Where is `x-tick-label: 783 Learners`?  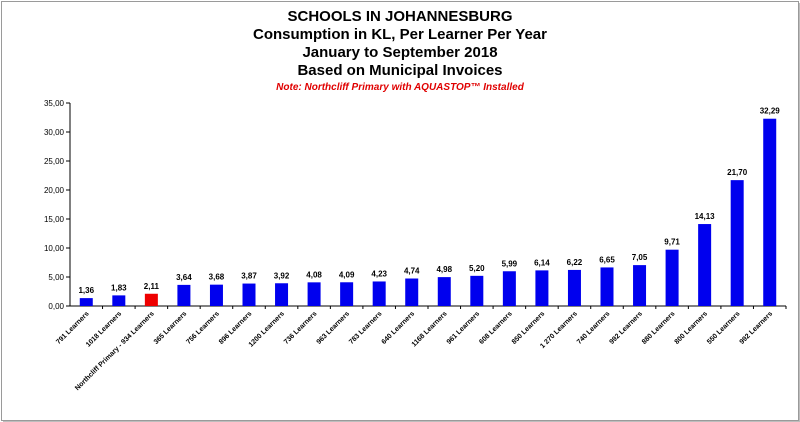 x-tick-label: 783 Learners is located at coordinates (366, 328).